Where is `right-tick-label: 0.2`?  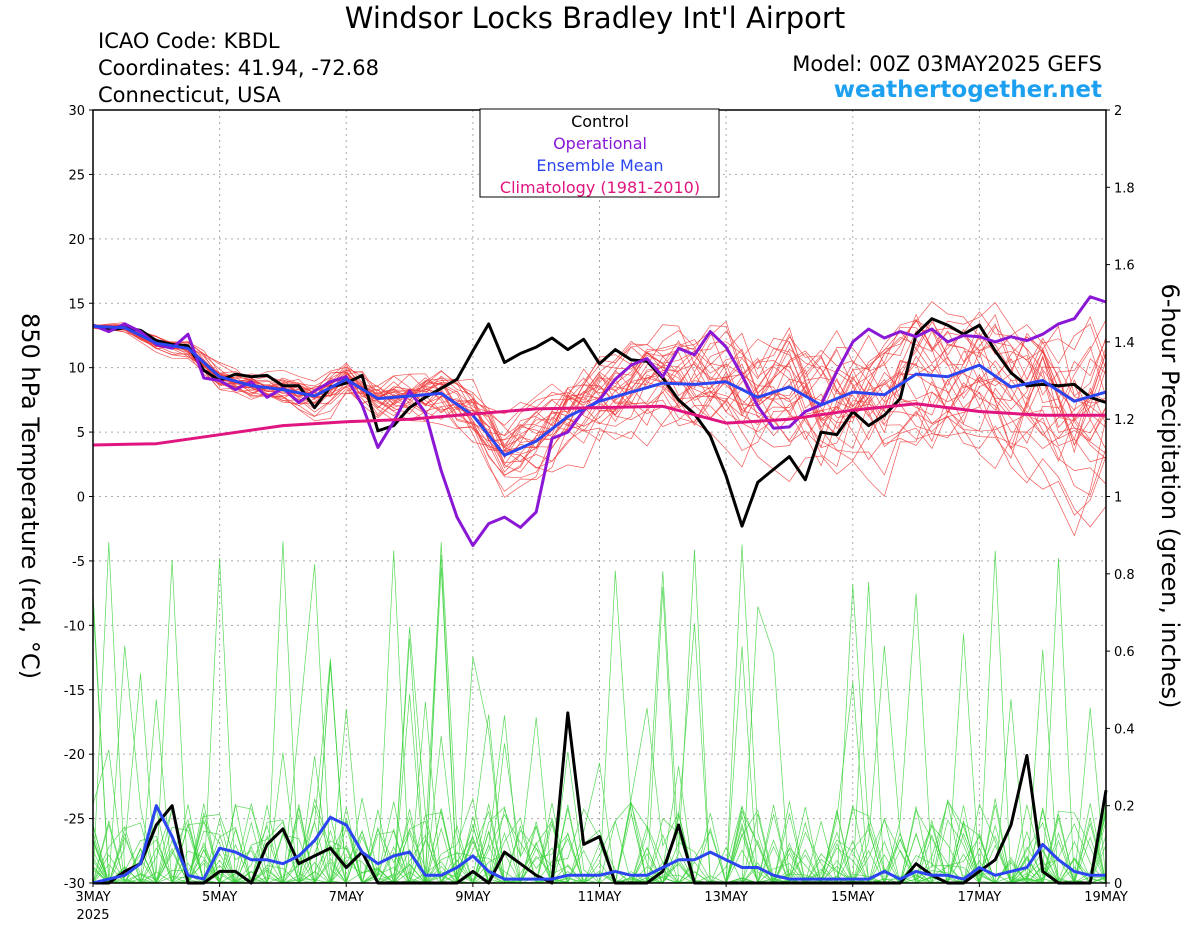
right-tick-label: 0.2 is located at coordinates (1124, 807).